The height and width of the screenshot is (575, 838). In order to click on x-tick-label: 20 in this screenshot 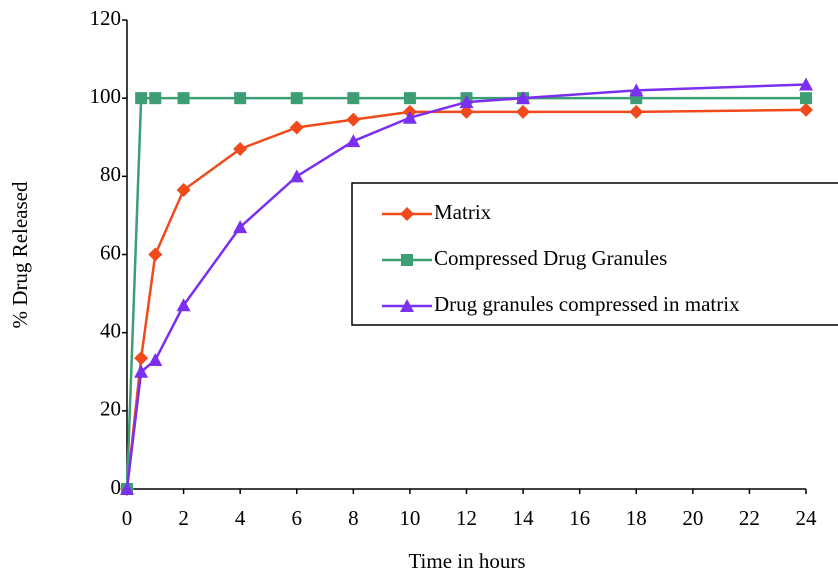, I will do `click(692, 518)`.